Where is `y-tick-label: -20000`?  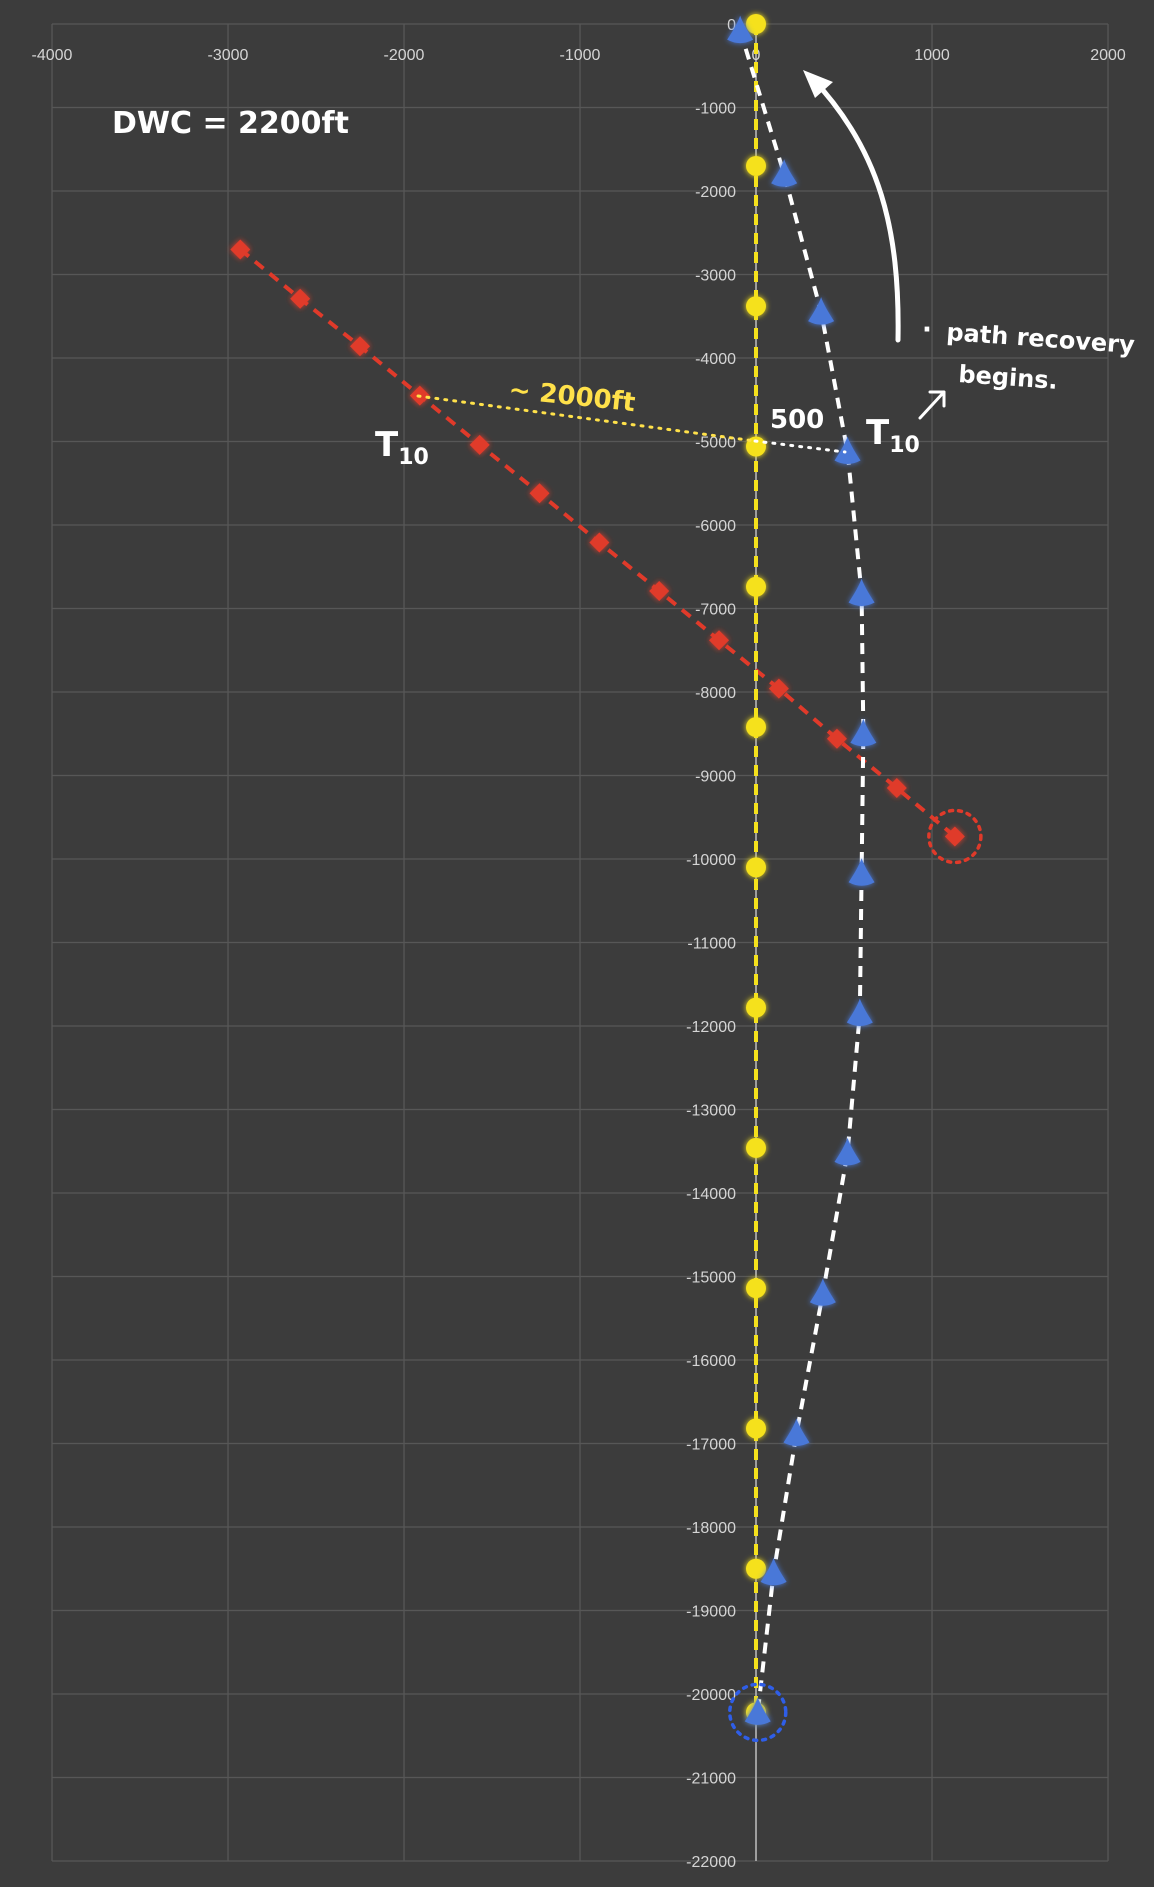
y-tick-label: -20000 is located at coordinates (711, 1695).